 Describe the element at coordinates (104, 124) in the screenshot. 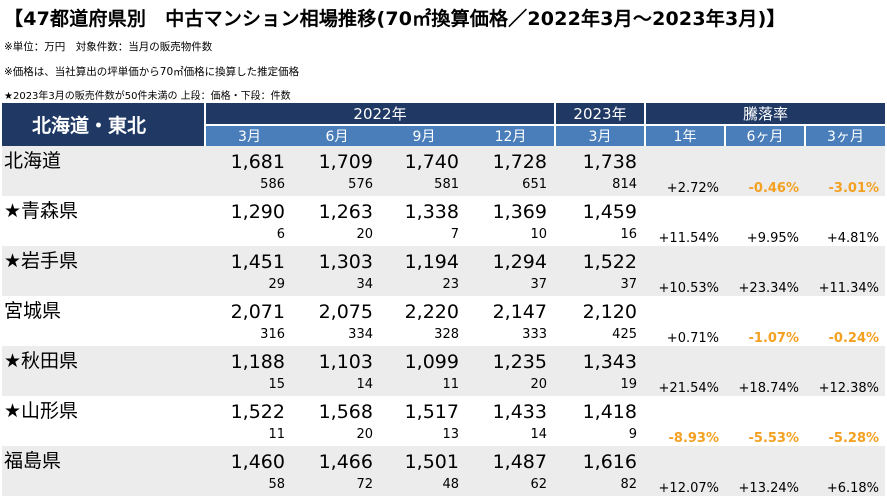

I see `region-header: 北海道・東北` at that location.